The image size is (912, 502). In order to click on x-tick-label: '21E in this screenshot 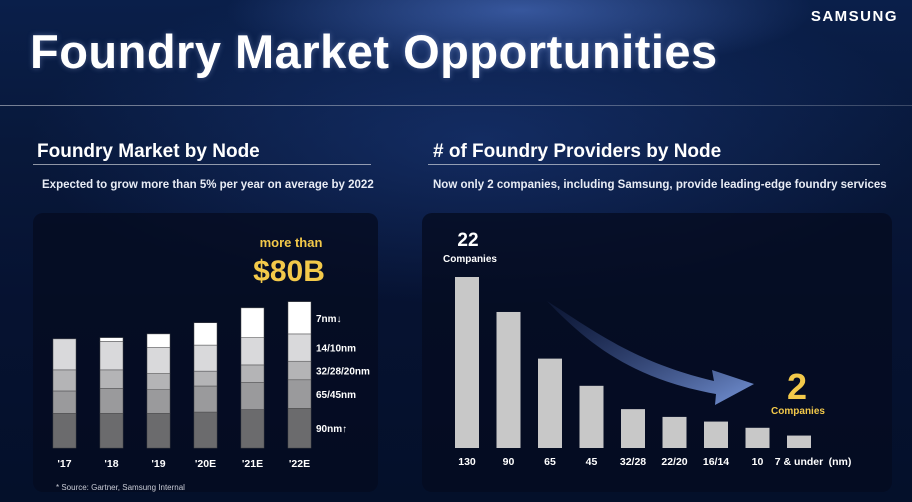, I will do `click(252, 464)`.